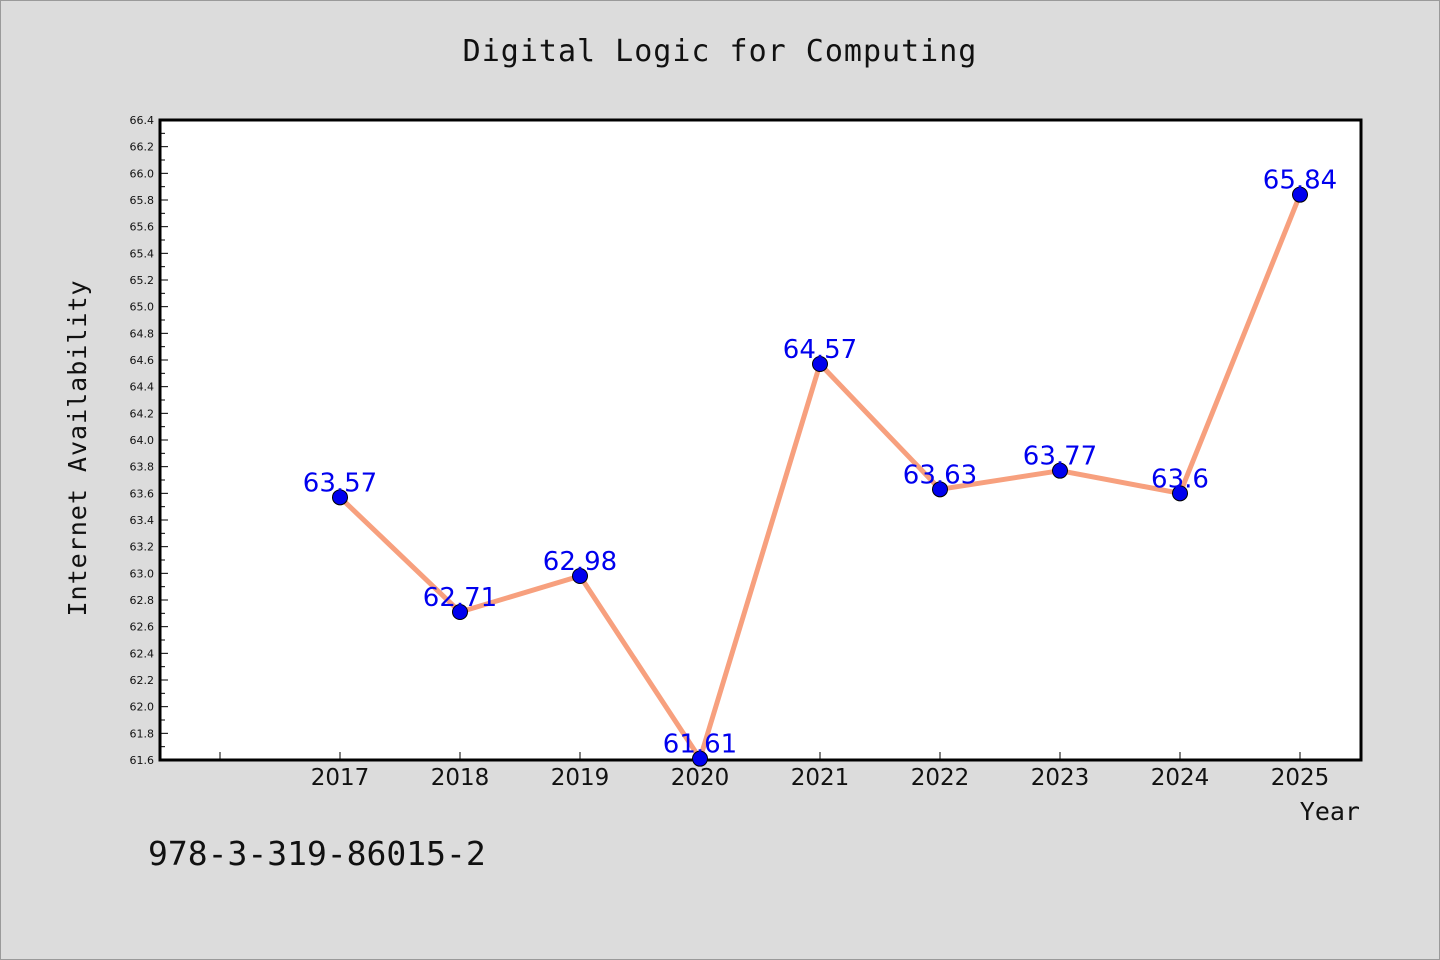 Image resolution: width=1440 pixels, height=960 pixels. I want to click on x-axis: 2017 2018 2019 2020 2021 2022 2023 2024 2025, so click(774, 771).